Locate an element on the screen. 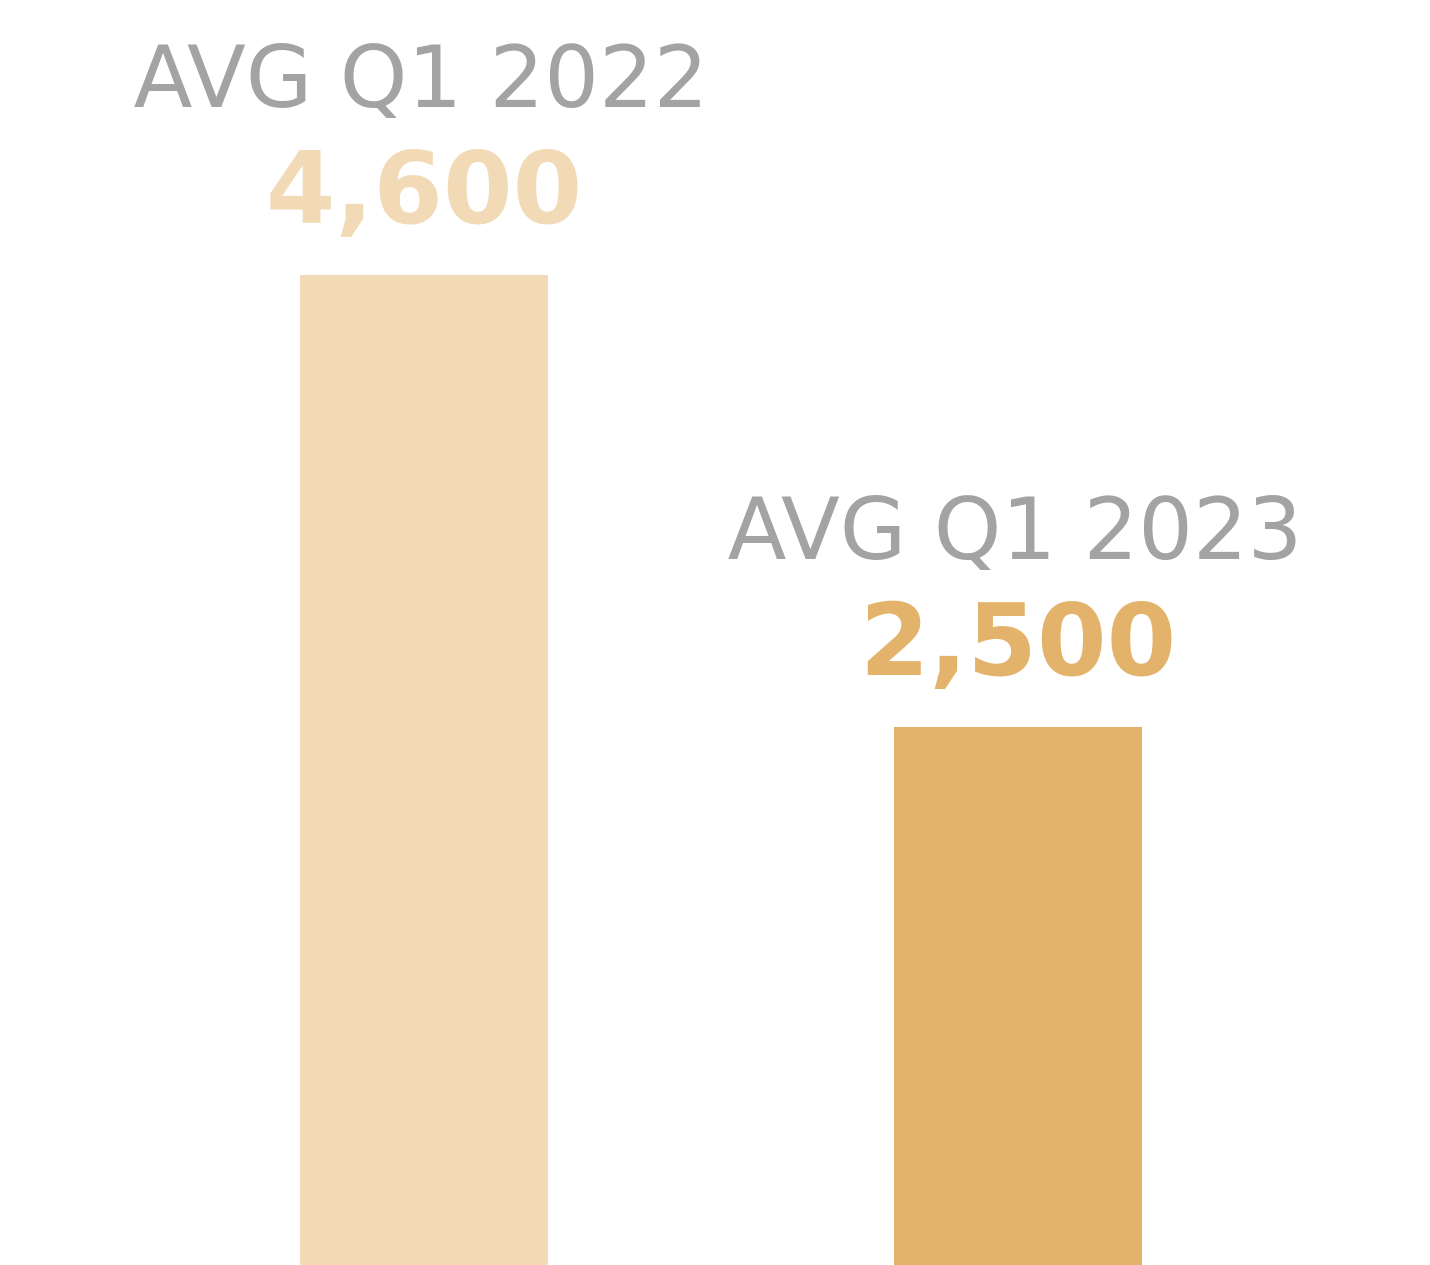  value-label: 2,500 is located at coordinates (1018, 640).